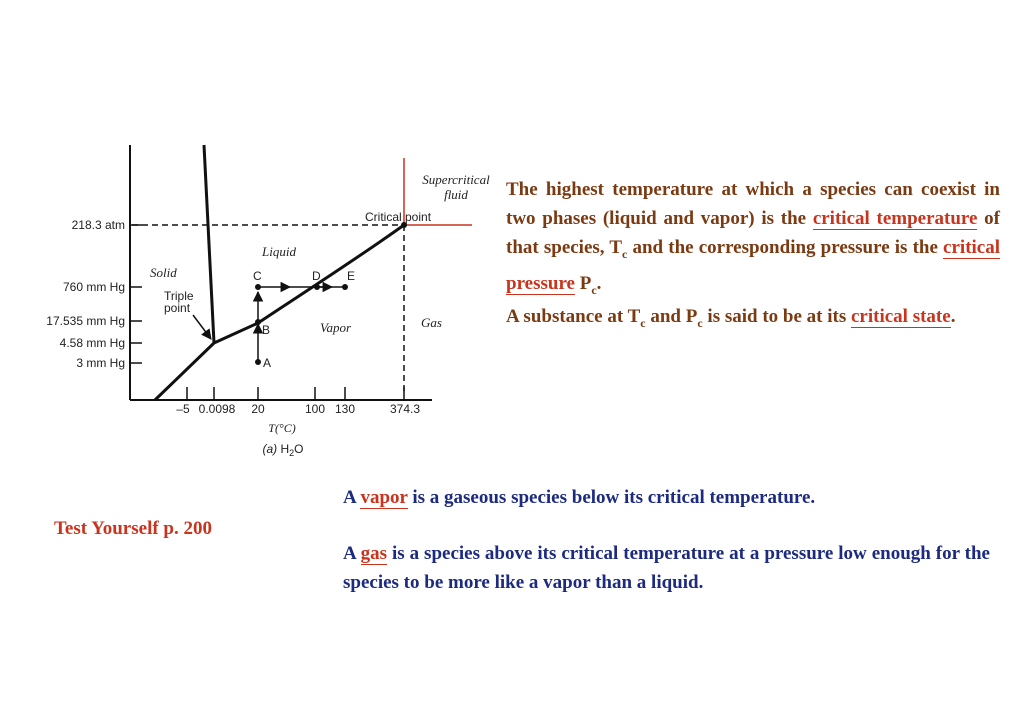  Describe the element at coordinates (267, 363) in the screenshot. I see `point-label-a: A` at that location.